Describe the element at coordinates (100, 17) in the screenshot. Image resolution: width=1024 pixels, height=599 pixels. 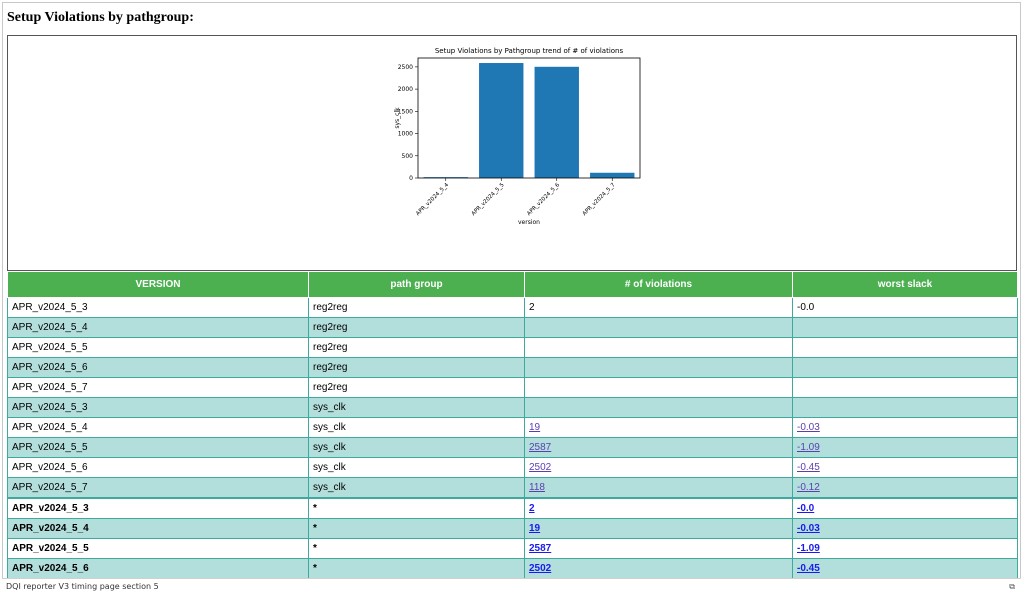
I see `section-title: Setup Violations by pathgroup:` at that location.